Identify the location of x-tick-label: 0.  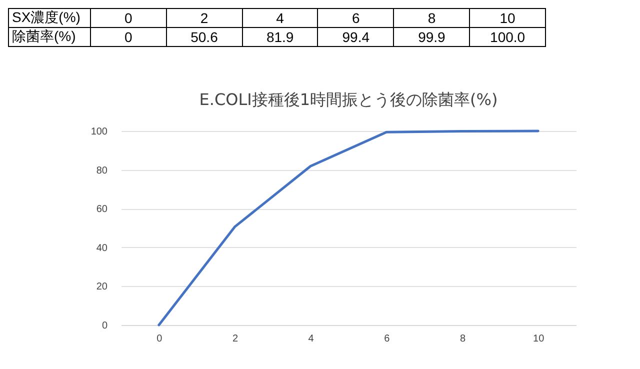
(159, 339).